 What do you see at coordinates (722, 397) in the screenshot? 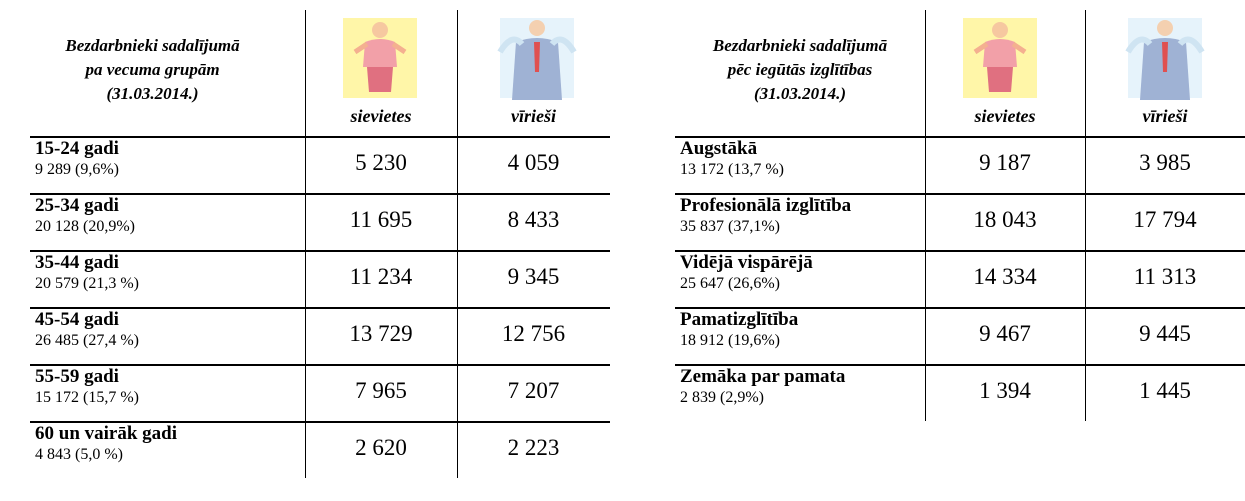
I see `row-subtotal: 2 839 (2,9%)` at bounding box center [722, 397].